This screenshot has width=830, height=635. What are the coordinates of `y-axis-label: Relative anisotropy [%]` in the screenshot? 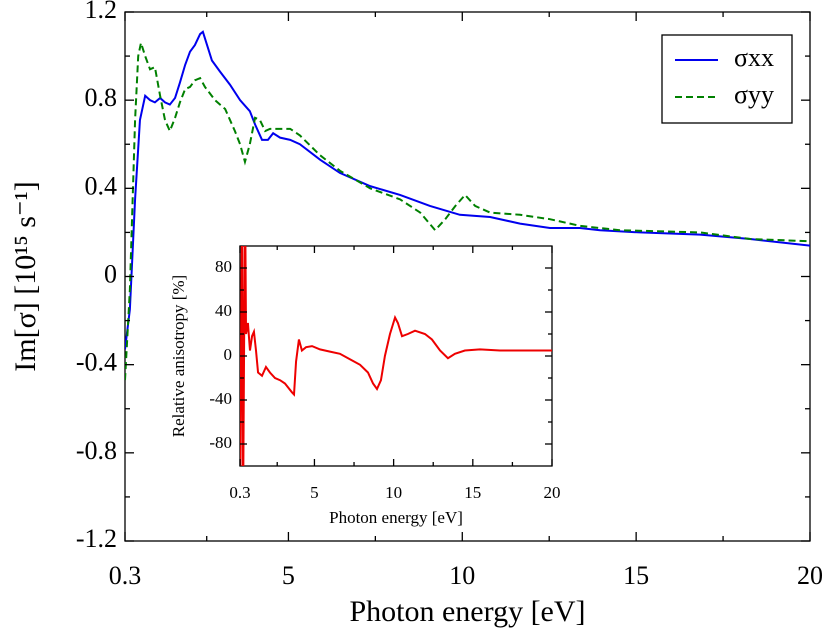 It's located at (178, 356).